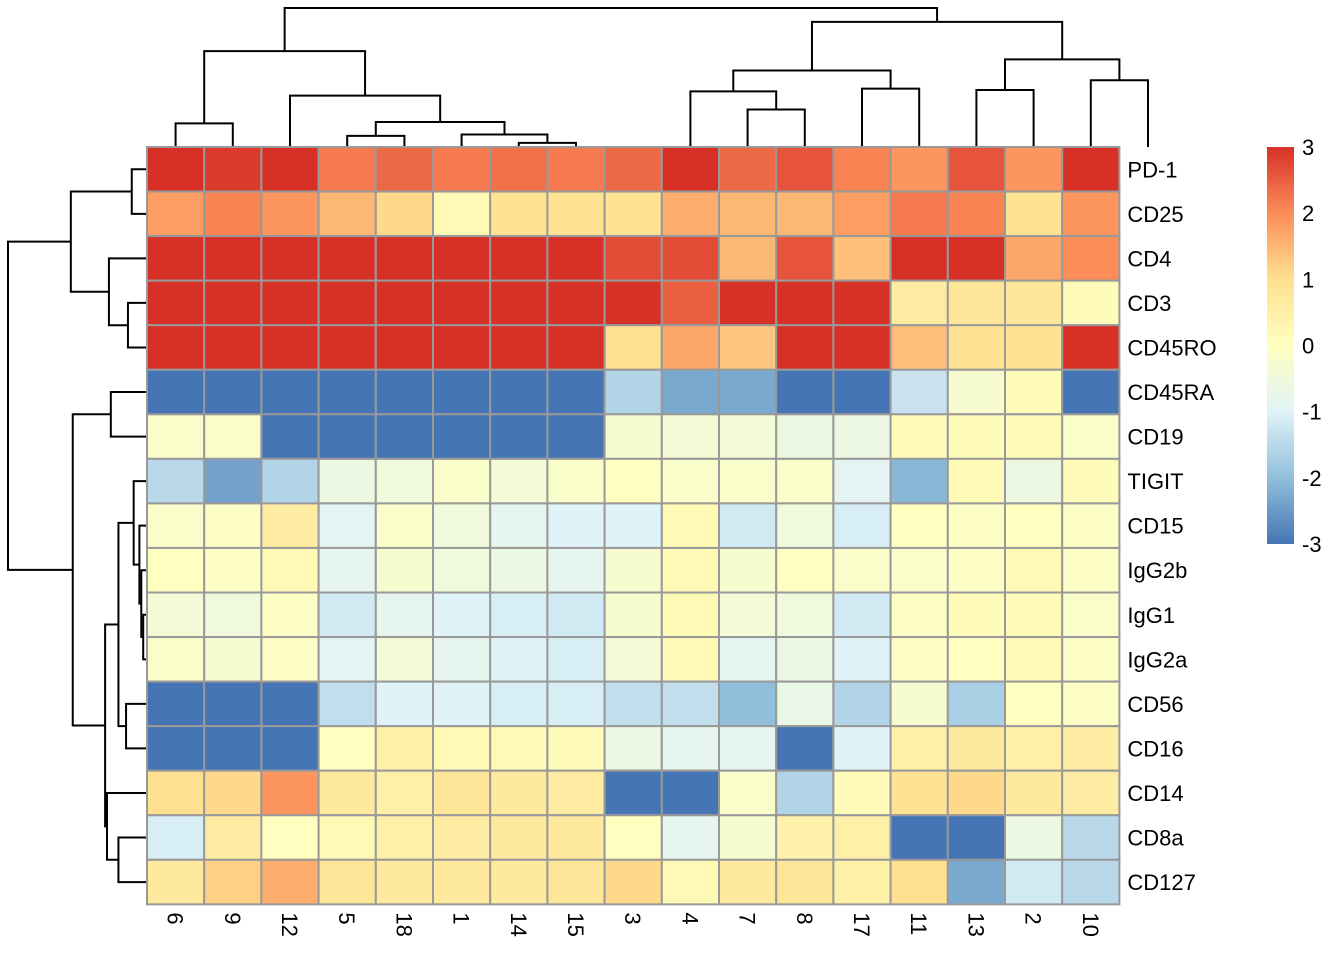 The image size is (1344, 960). What do you see at coordinates (232, 918) in the screenshot?
I see `column-label: 9` at bounding box center [232, 918].